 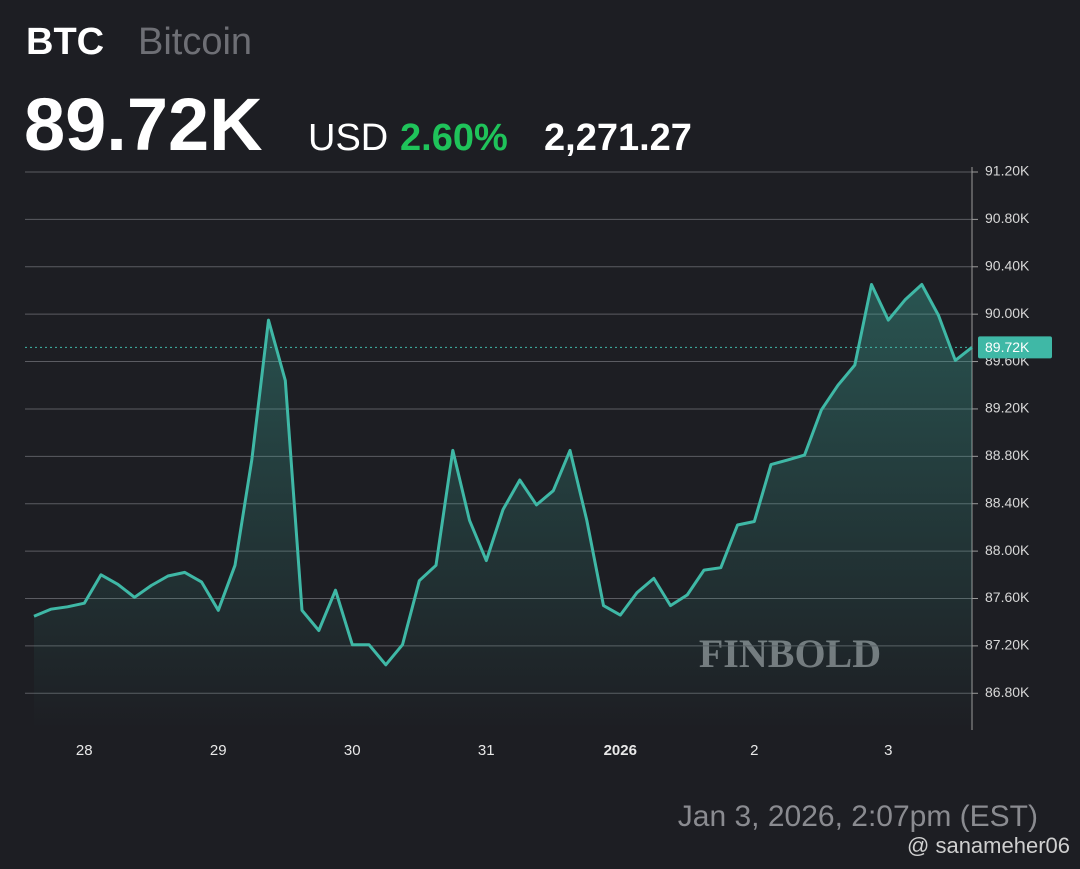 What do you see at coordinates (618, 138) in the screenshot?
I see `change: 2,271.27` at bounding box center [618, 138].